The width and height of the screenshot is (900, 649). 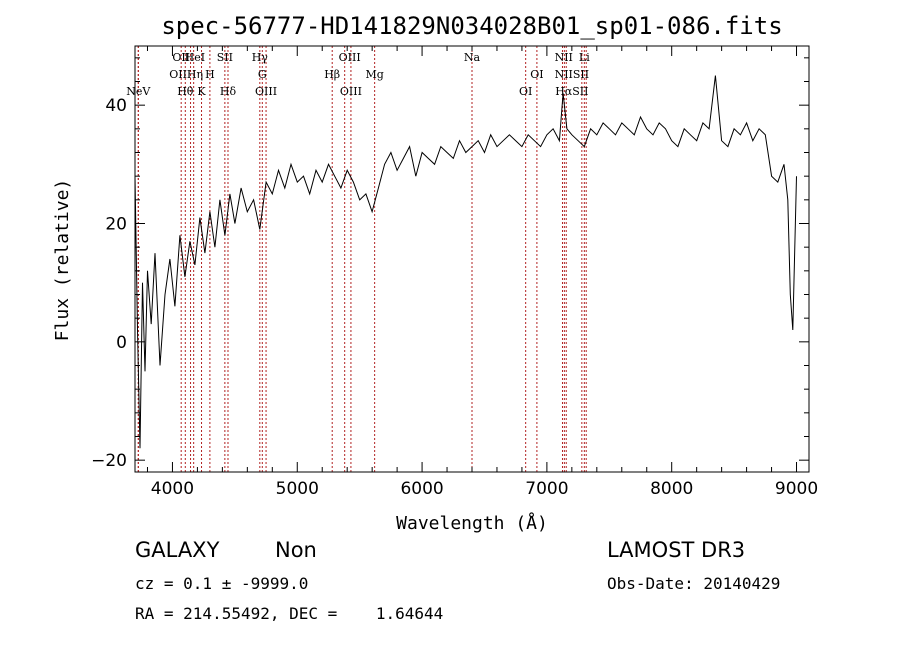 I want to click on survey-label: LAMOST DR3, so click(x=676, y=550).